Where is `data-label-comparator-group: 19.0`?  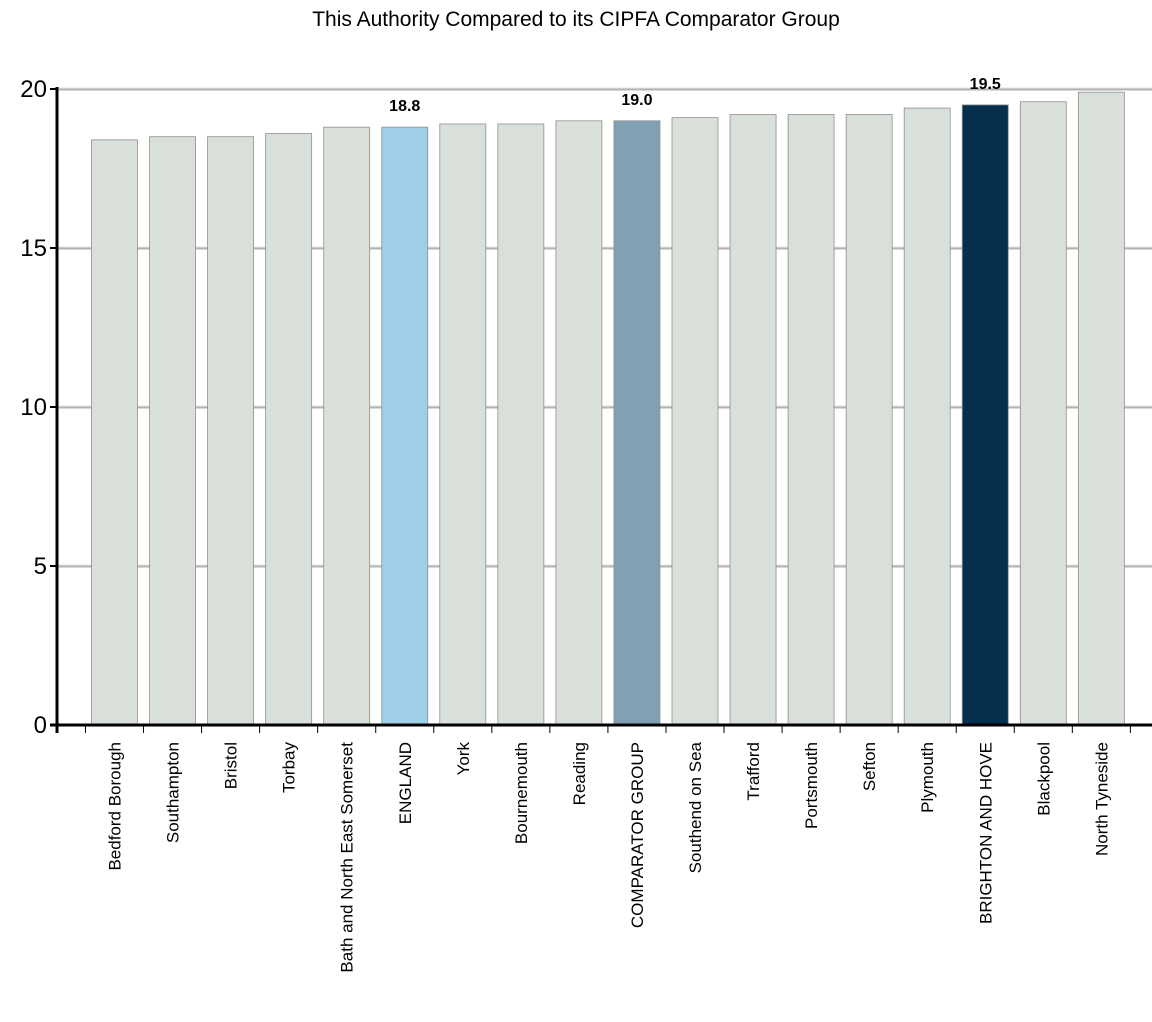
data-label-comparator-group: 19.0 is located at coordinates (636, 100).